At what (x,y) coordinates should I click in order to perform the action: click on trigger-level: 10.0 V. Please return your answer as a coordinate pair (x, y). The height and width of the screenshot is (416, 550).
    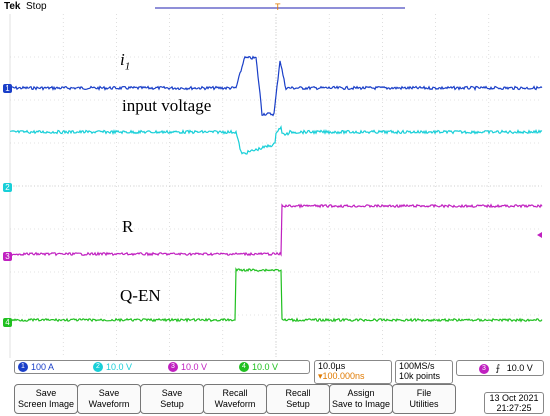
    Looking at the image, I should click on (519, 368).